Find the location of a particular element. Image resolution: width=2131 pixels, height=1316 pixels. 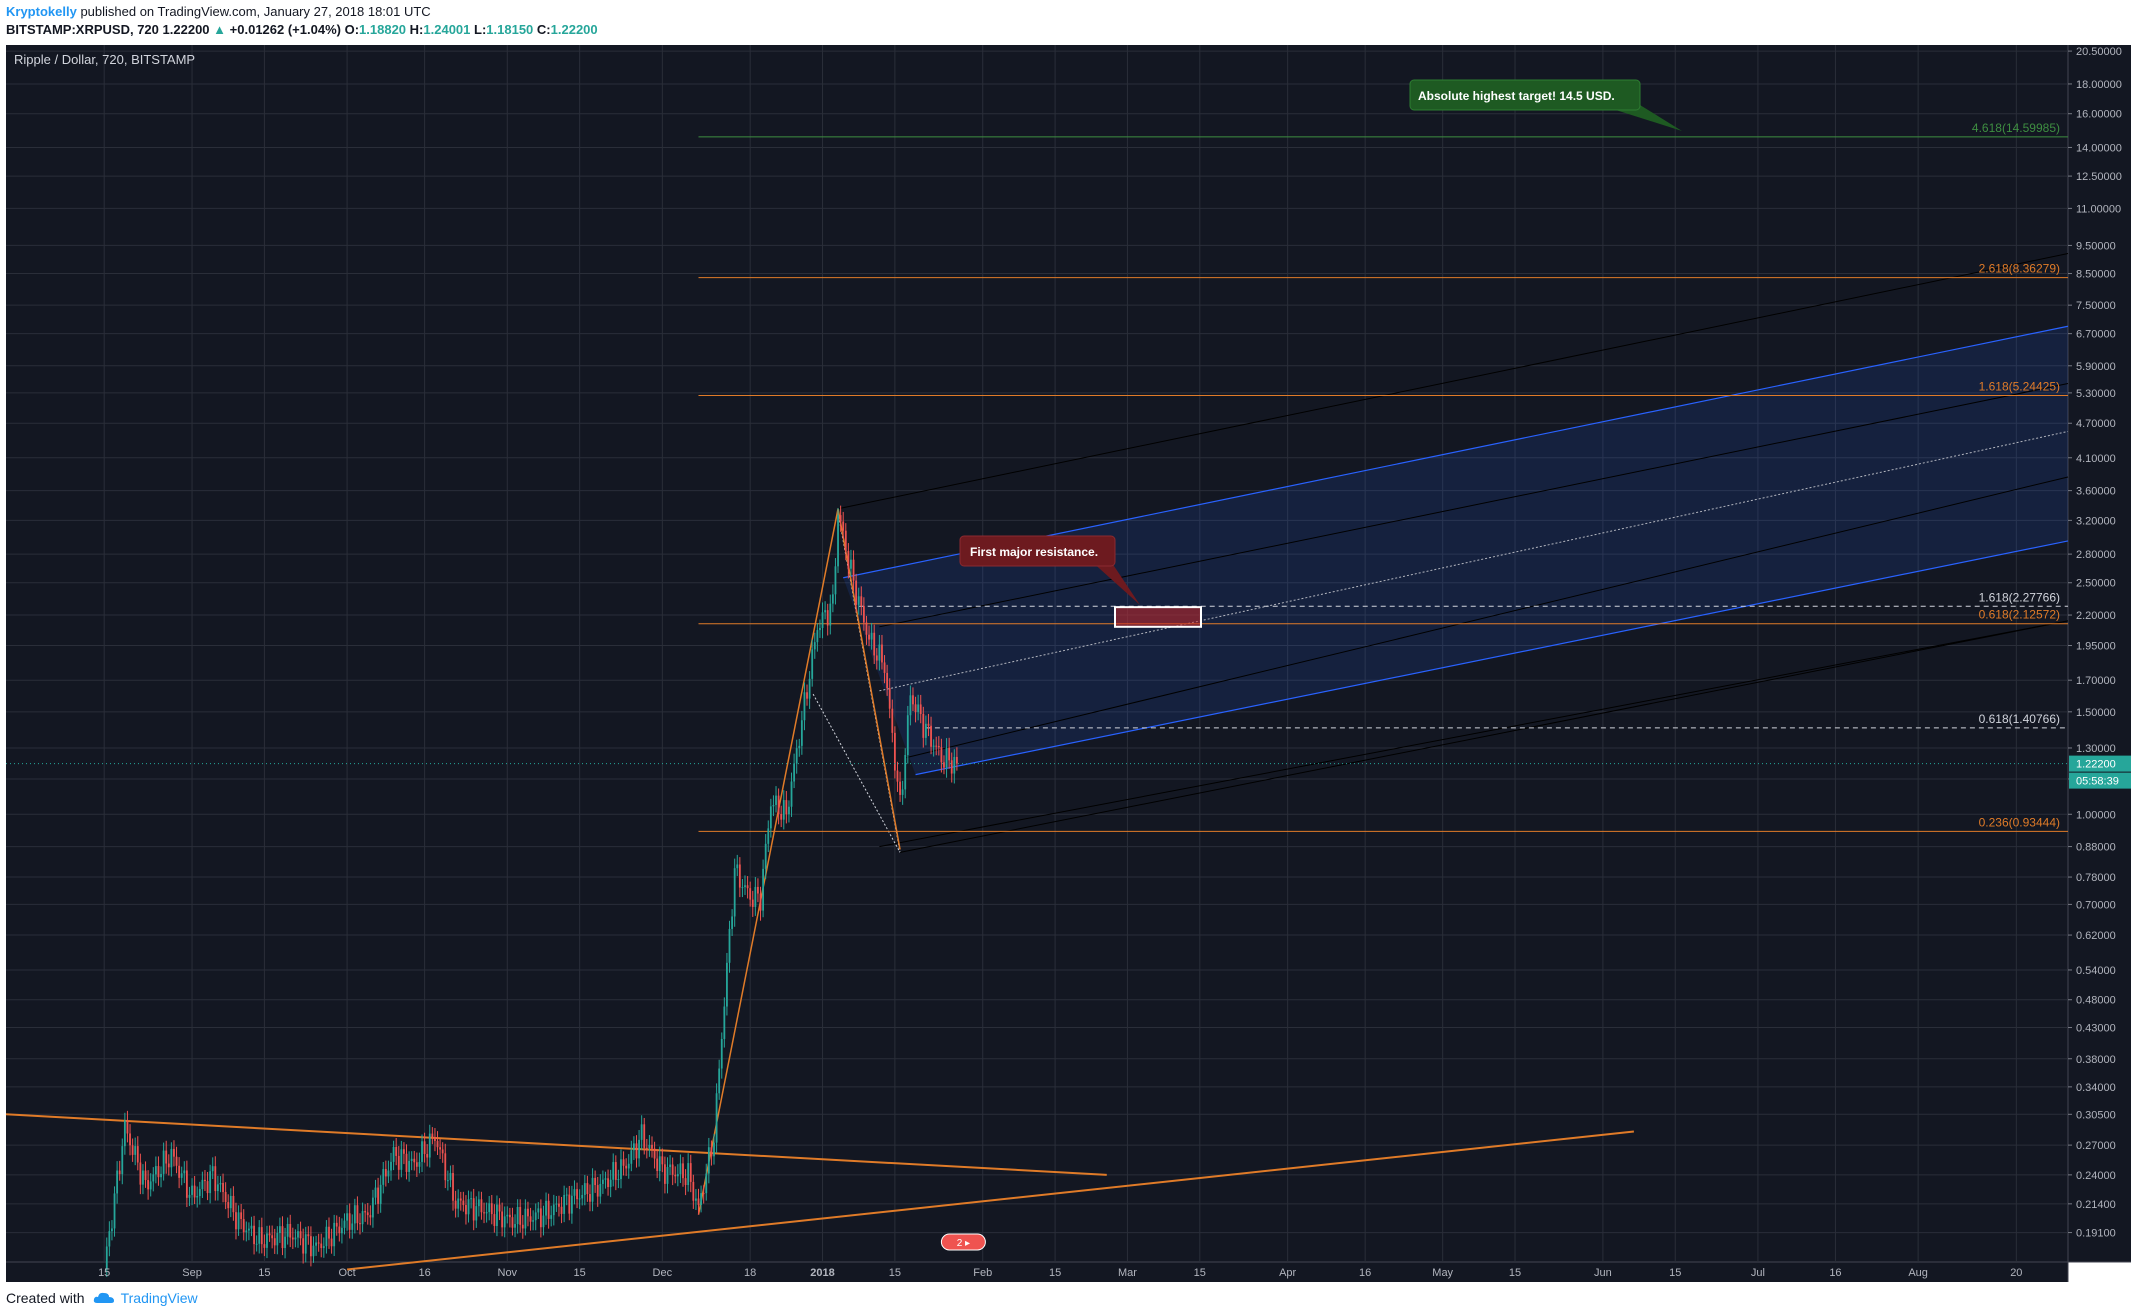

time-tick-label: 15 is located at coordinates (264, 1273).